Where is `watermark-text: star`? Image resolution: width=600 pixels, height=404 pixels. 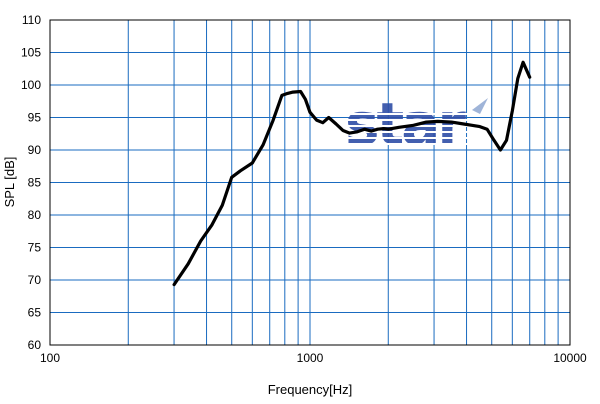
watermark-text: star is located at coordinates (405, 124).